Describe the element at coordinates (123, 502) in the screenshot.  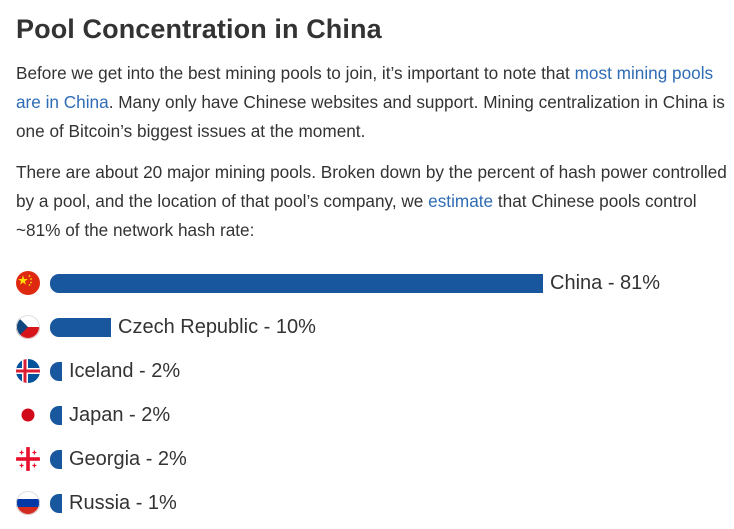
I see `bar-label-russia: Russia - 1%` at that location.